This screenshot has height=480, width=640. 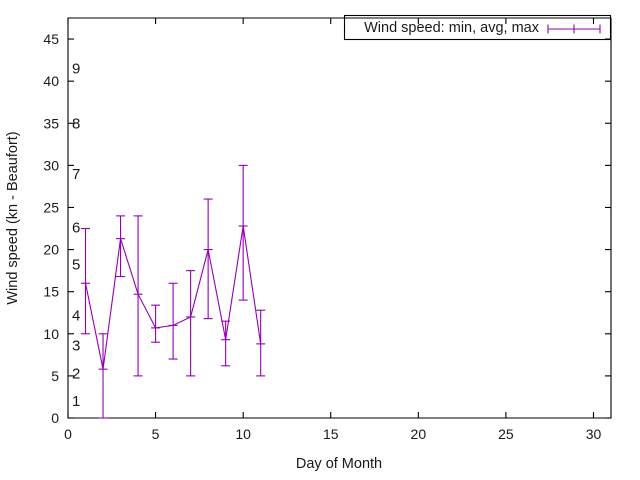 I want to click on beaufort-label: 8, so click(x=76, y=123).